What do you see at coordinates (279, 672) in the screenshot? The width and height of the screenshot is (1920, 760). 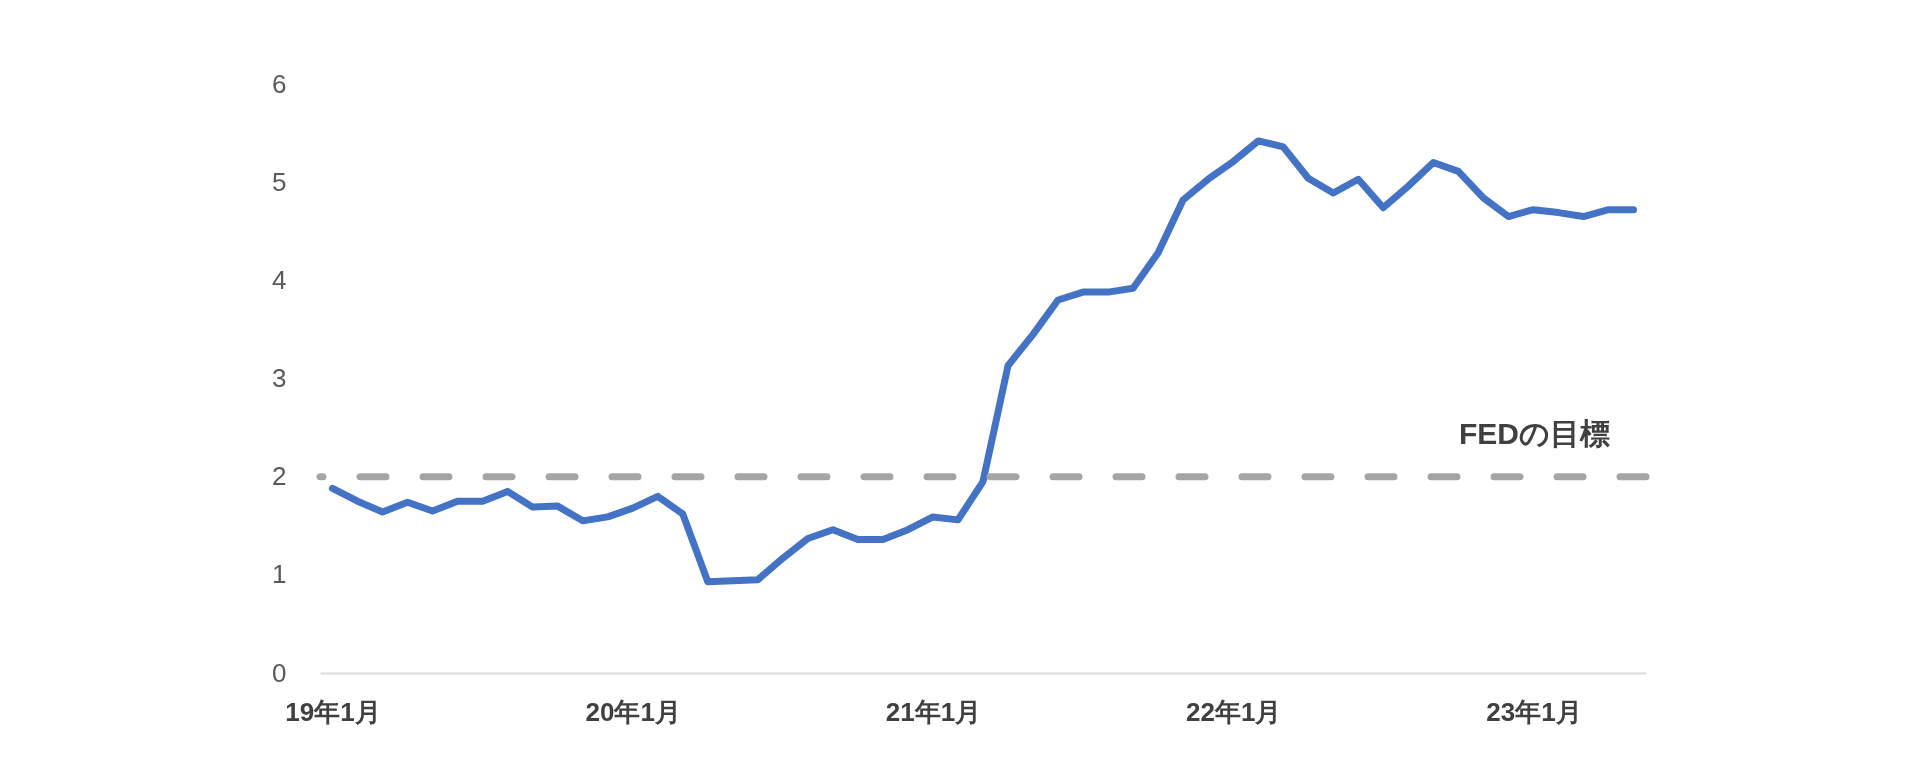 I see `y-tick-label: 0` at bounding box center [279, 672].